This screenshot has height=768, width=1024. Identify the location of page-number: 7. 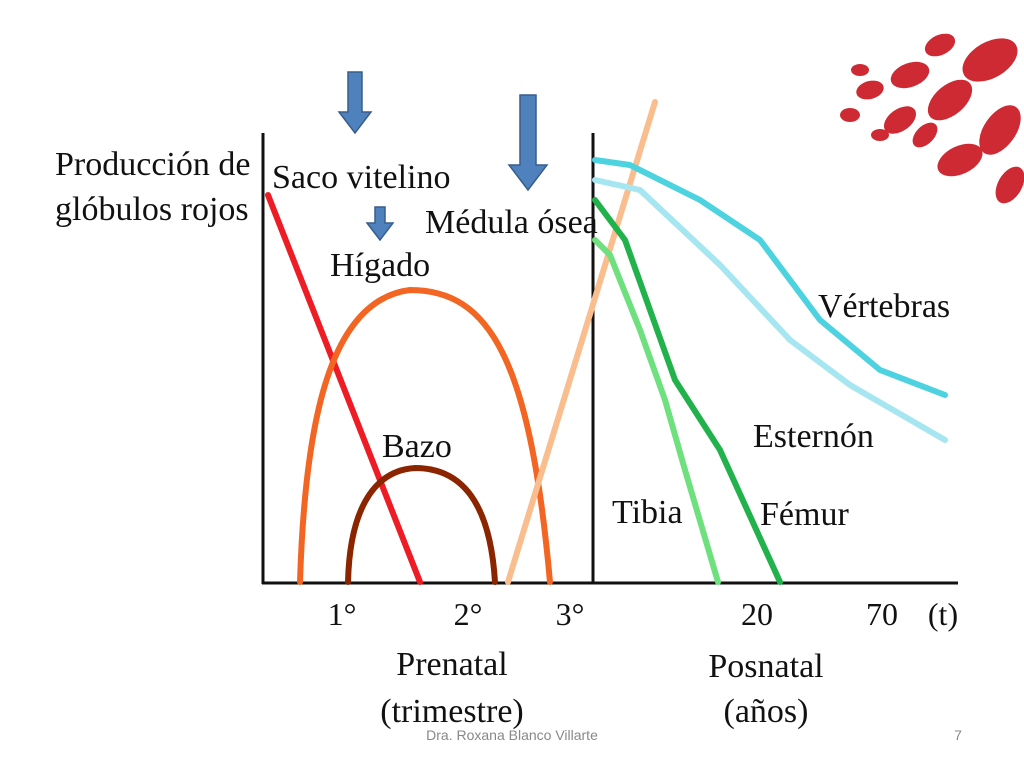
(958, 735).